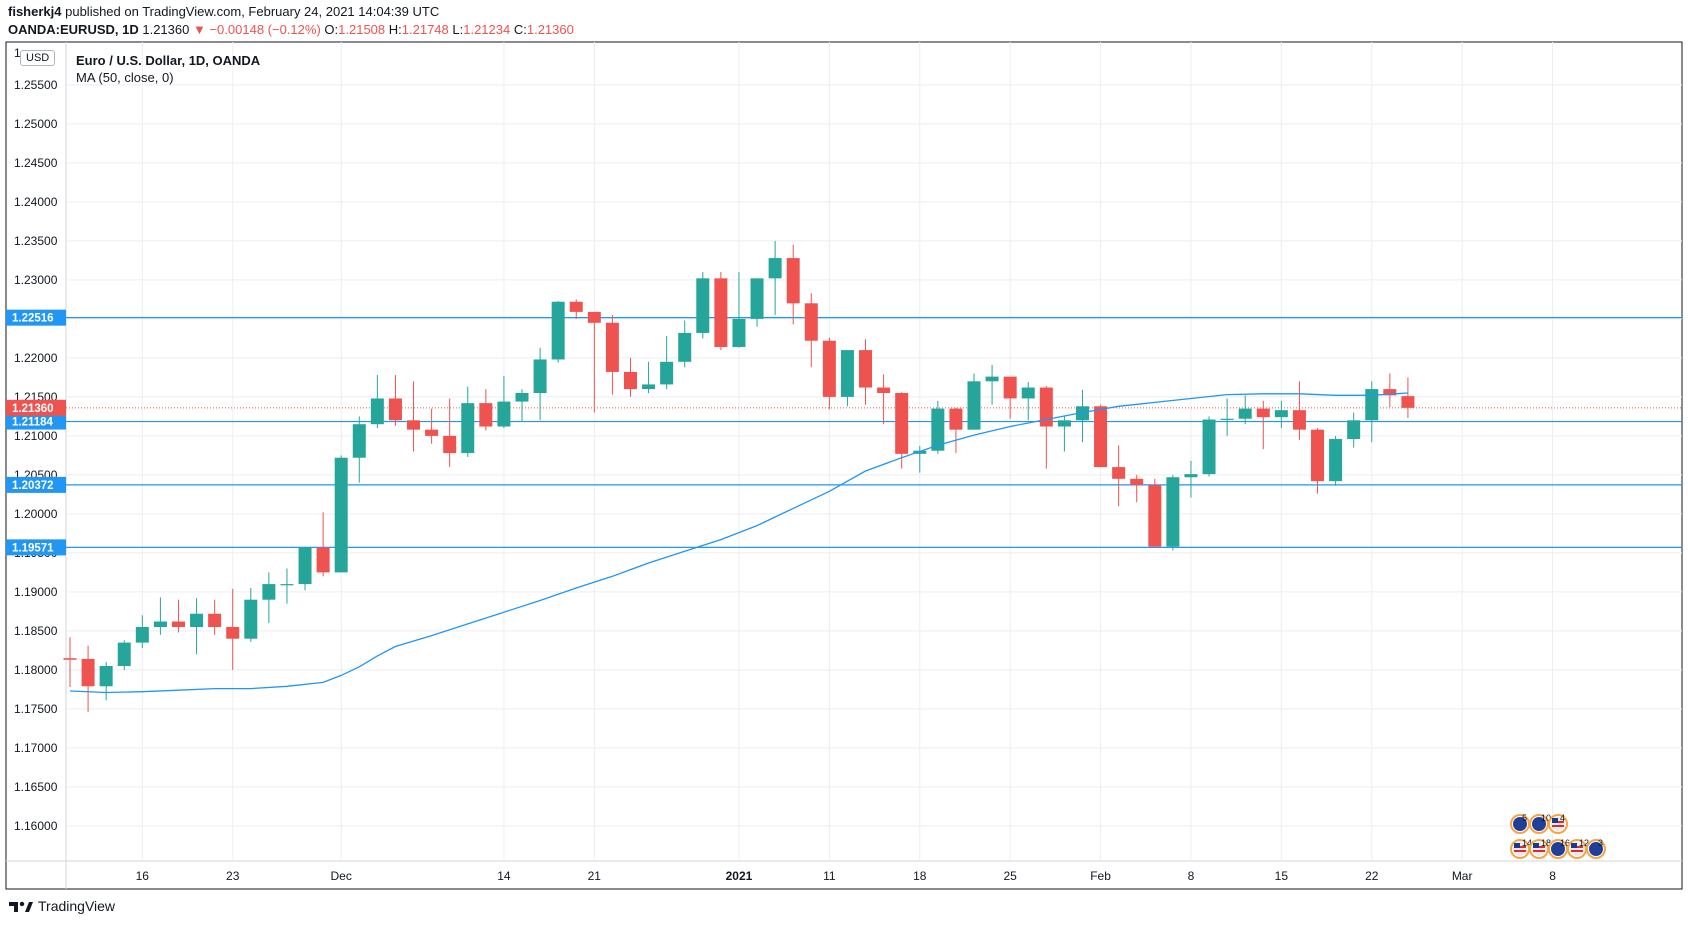  Describe the element at coordinates (33, 409) in the screenshot. I see `last-price-label: 1.21360` at that location.